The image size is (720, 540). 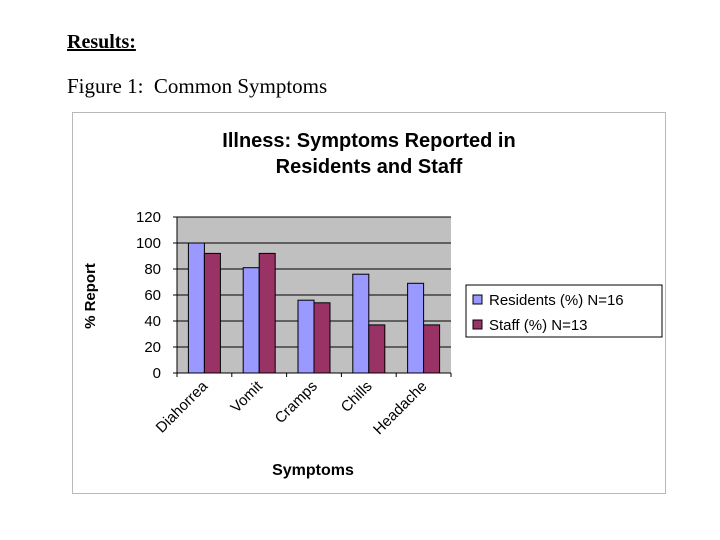 I want to click on y-tick-label: 20, so click(x=152, y=347).